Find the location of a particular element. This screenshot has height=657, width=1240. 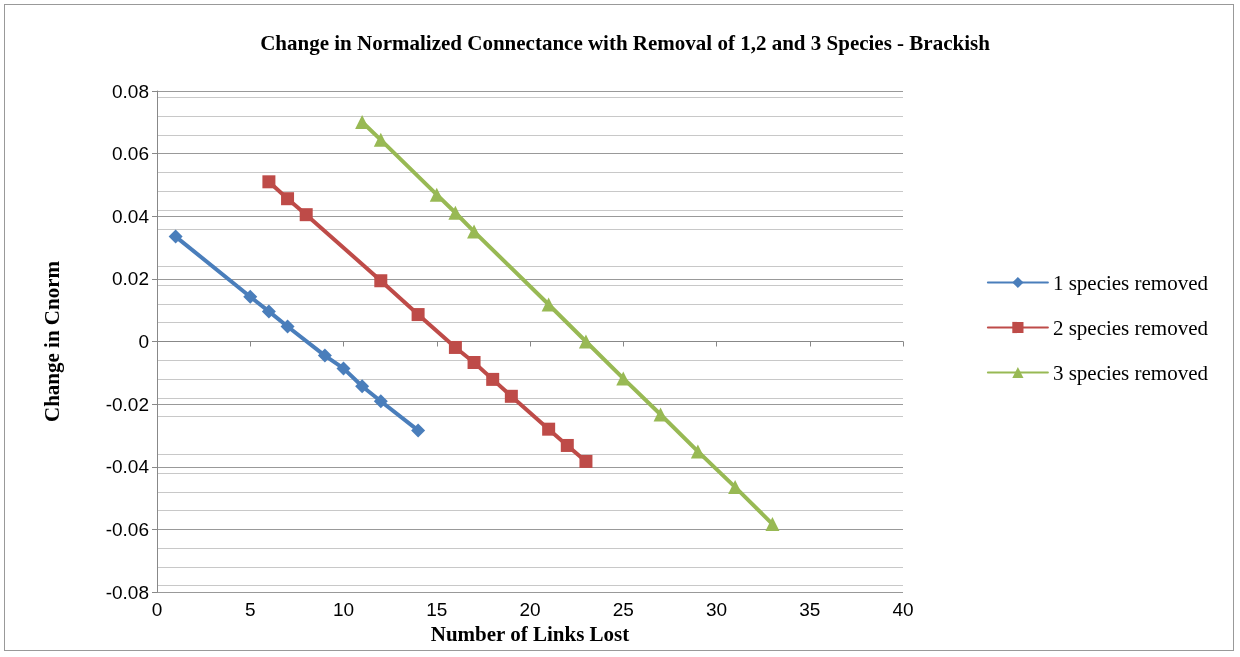

x-tick-label: 15 is located at coordinates (437, 609).